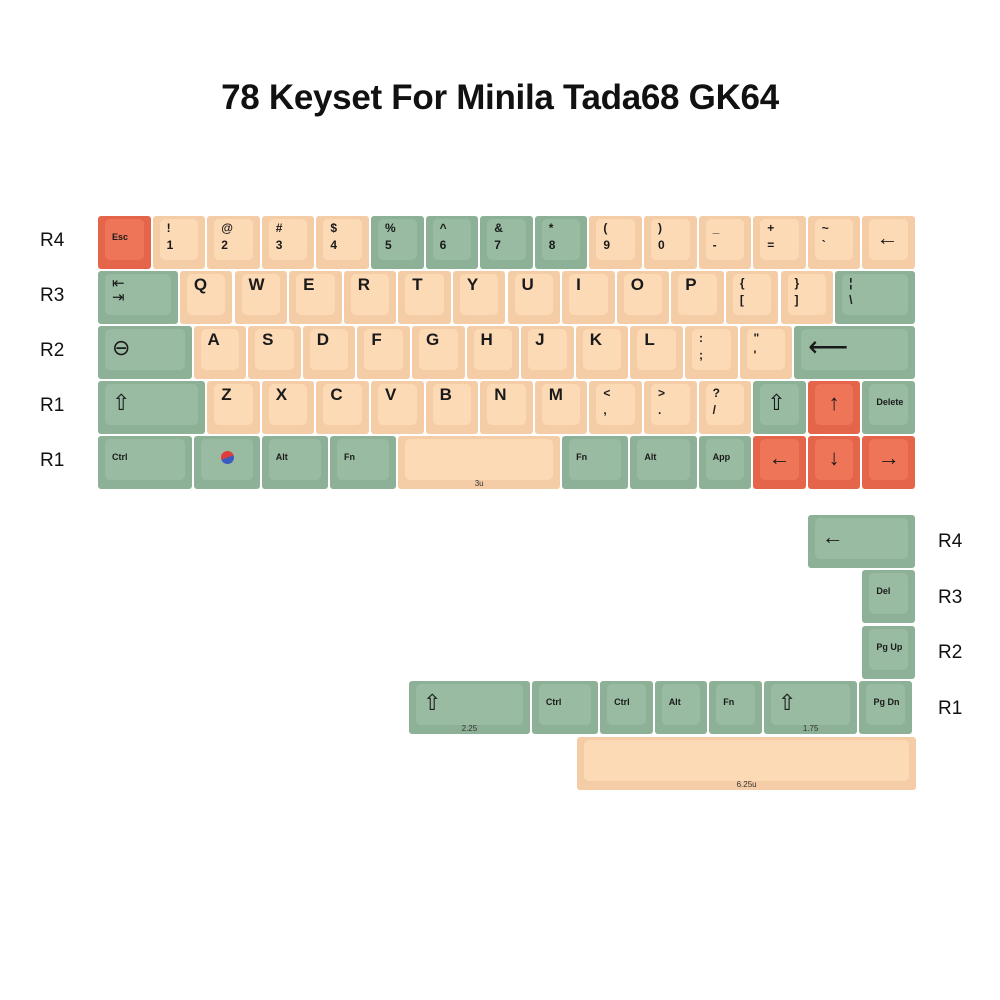 Image resolution: width=1000 pixels, height=1000 pixels. I want to click on key-legend: Delete, so click(890, 402).